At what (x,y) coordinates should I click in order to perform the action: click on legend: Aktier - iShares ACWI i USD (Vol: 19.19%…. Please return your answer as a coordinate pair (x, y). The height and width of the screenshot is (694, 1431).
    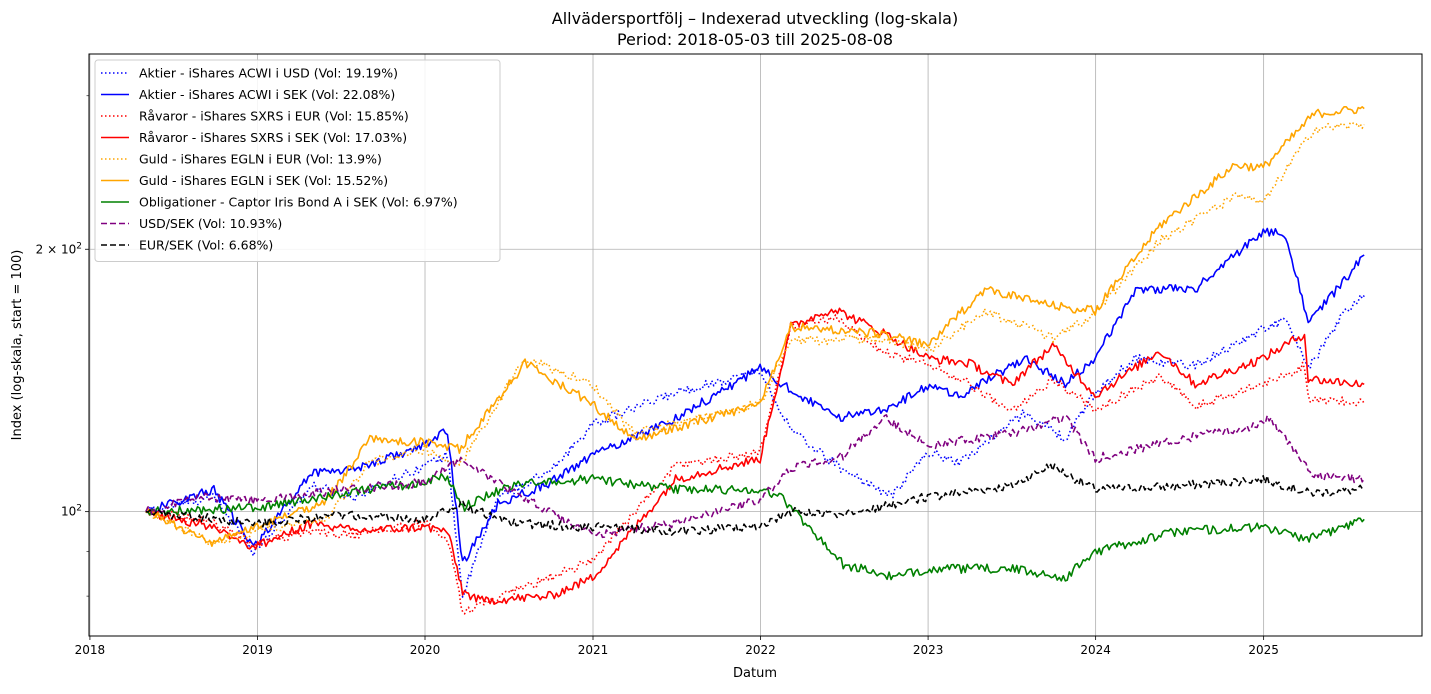
    Looking at the image, I should click on (297, 160).